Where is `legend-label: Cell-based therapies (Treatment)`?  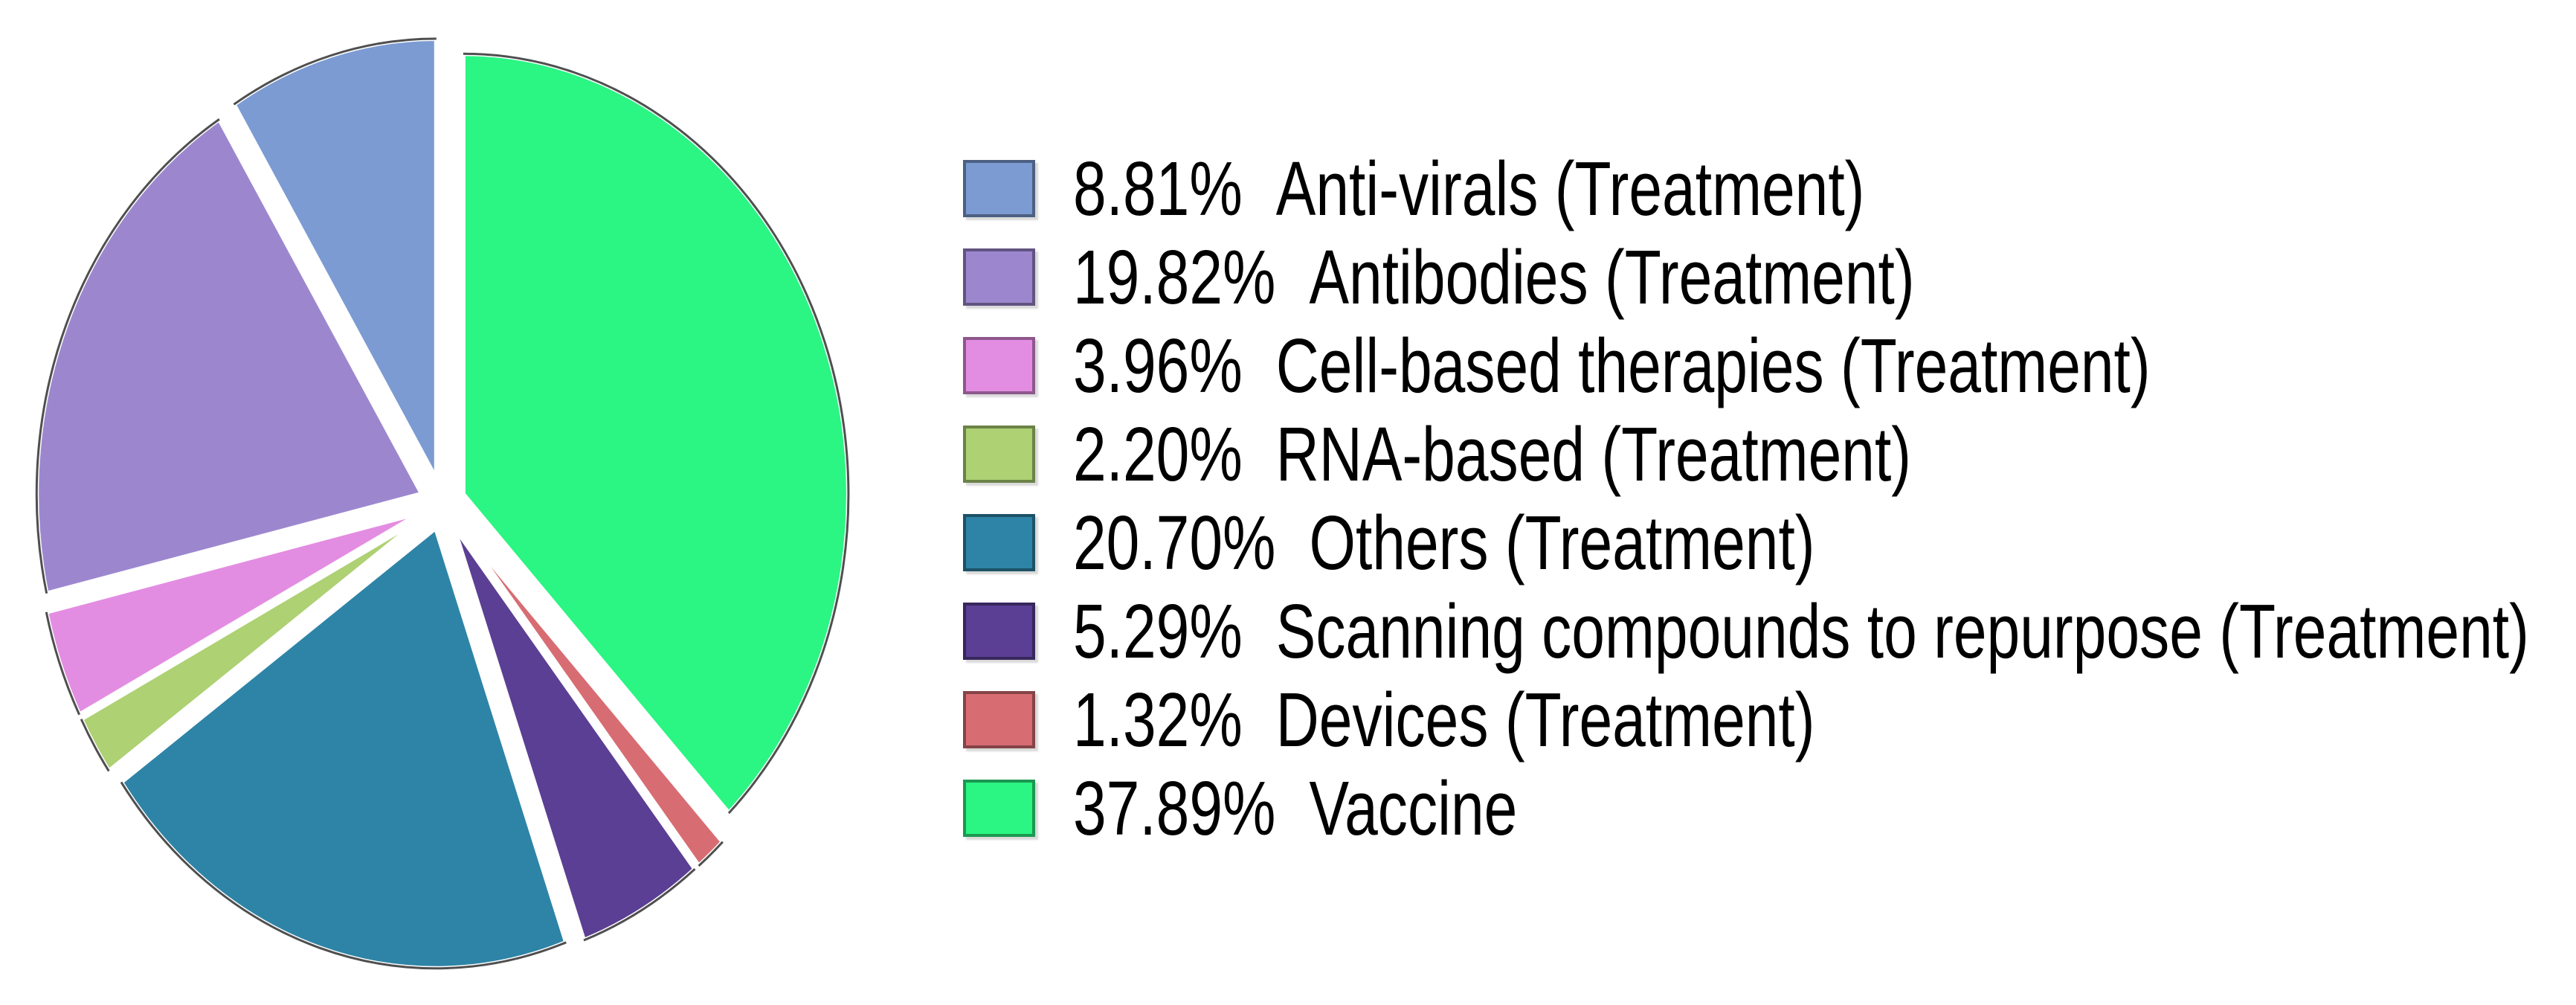 legend-label: Cell-based therapies (Treatment) is located at coordinates (1713, 365).